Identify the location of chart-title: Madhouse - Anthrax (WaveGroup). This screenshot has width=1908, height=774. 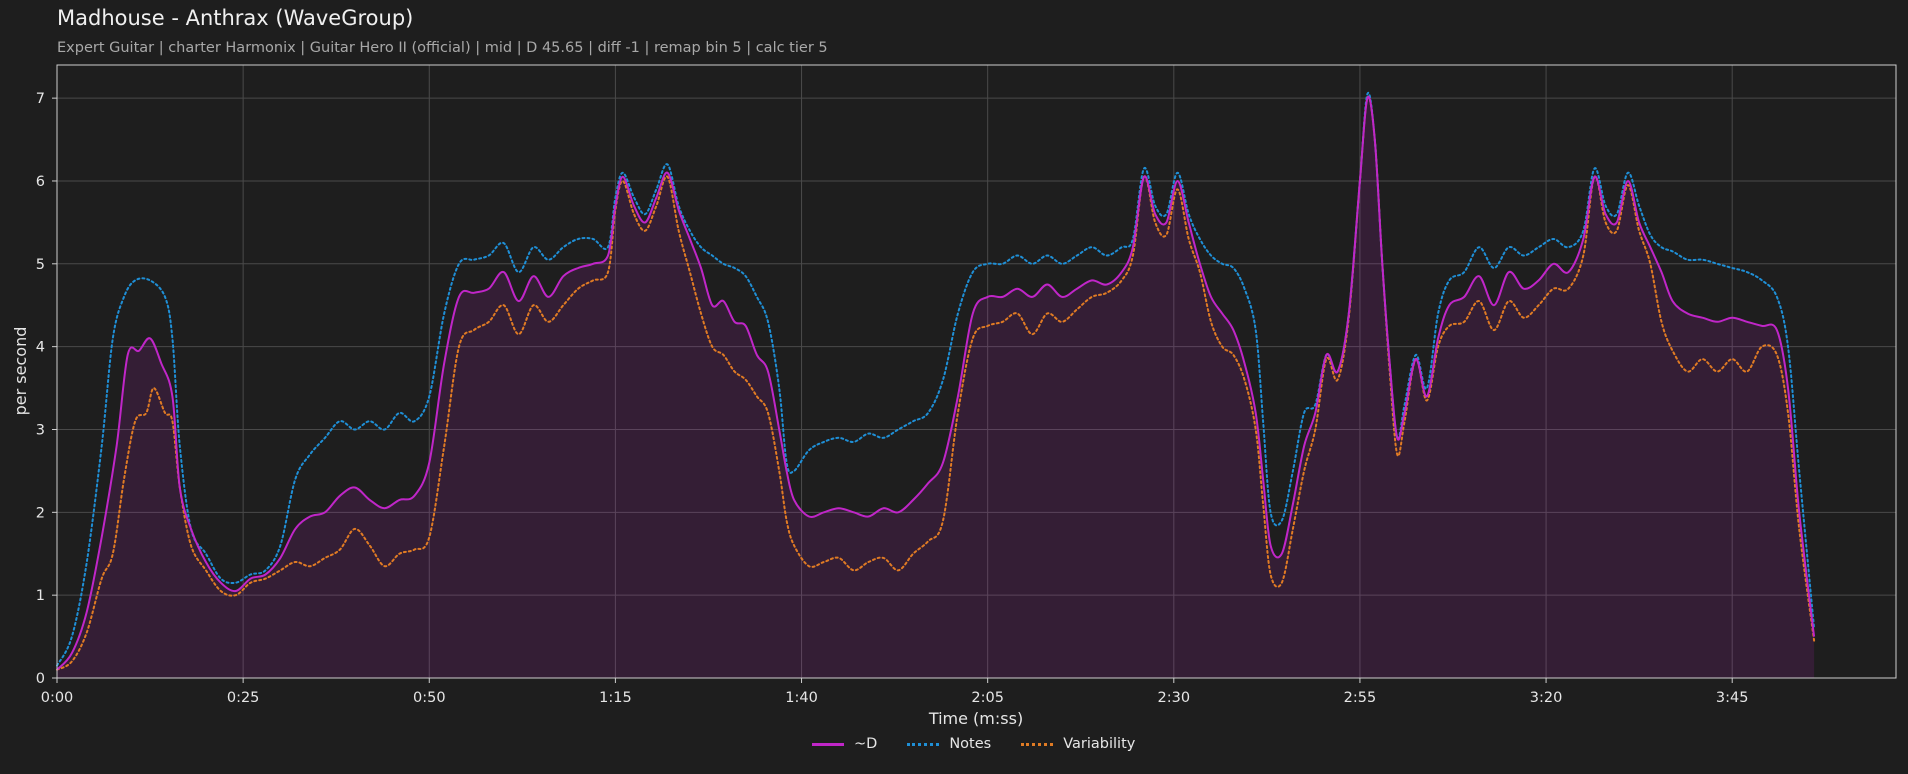
(235, 18).